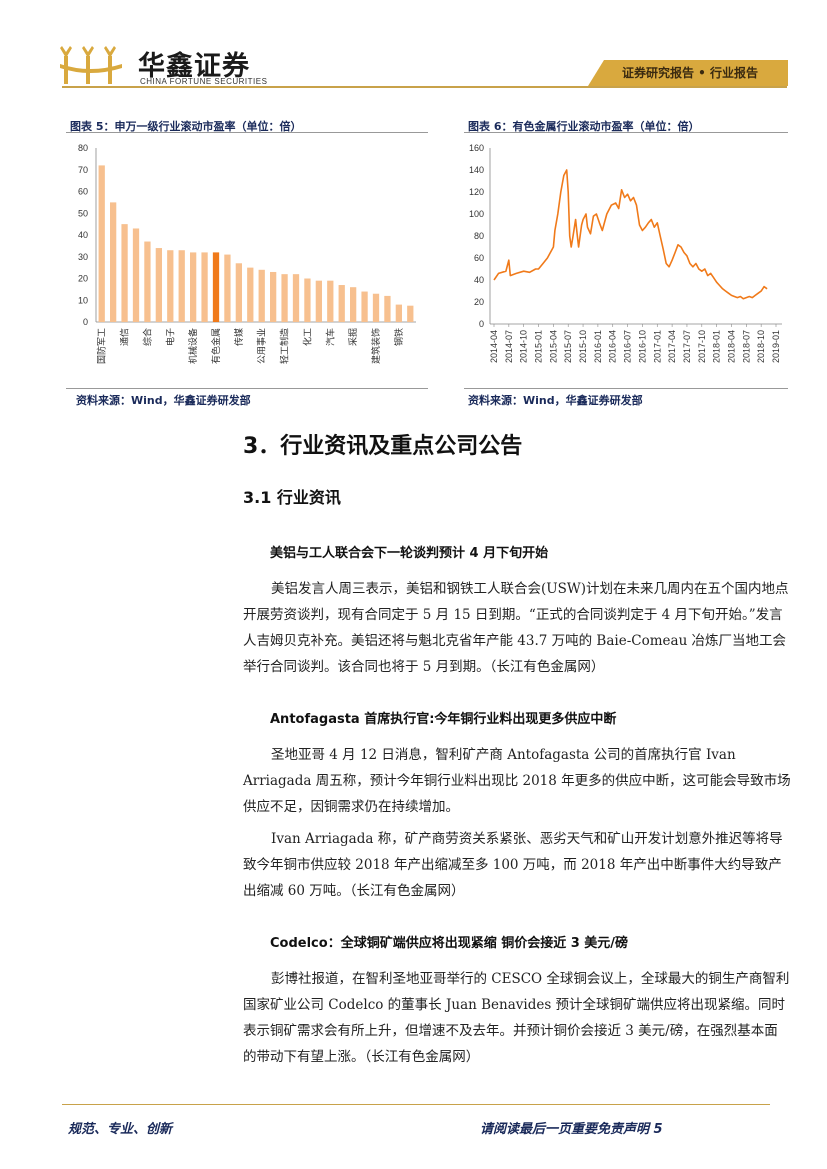 The image size is (827, 1169). Describe the element at coordinates (285, 346) in the screenshot. I see `category-label: 轻工制造` at that location.